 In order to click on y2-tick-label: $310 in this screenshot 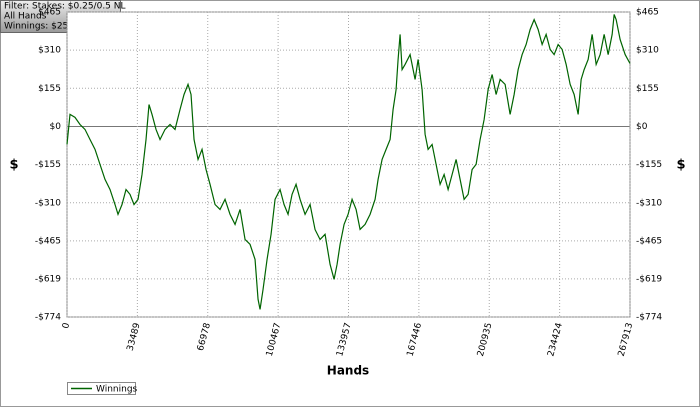, I will do `click(647, 51)`.